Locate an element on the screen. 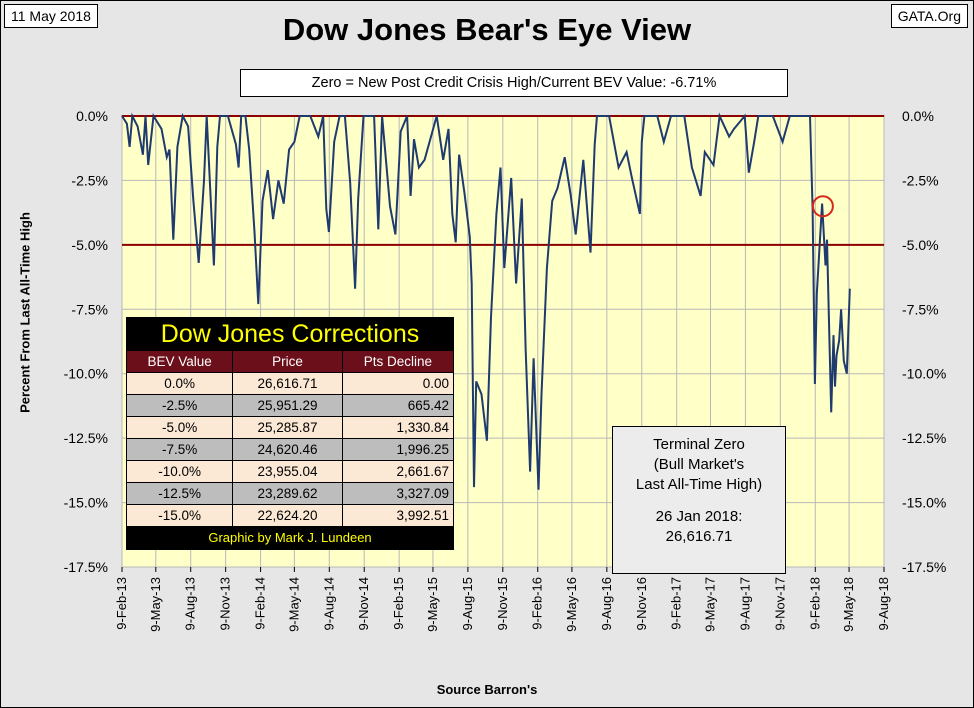 The height and width of the screenshot is (708, 974). x-tick-label: 9-Aug-14 is located at coordinates (328, 603).